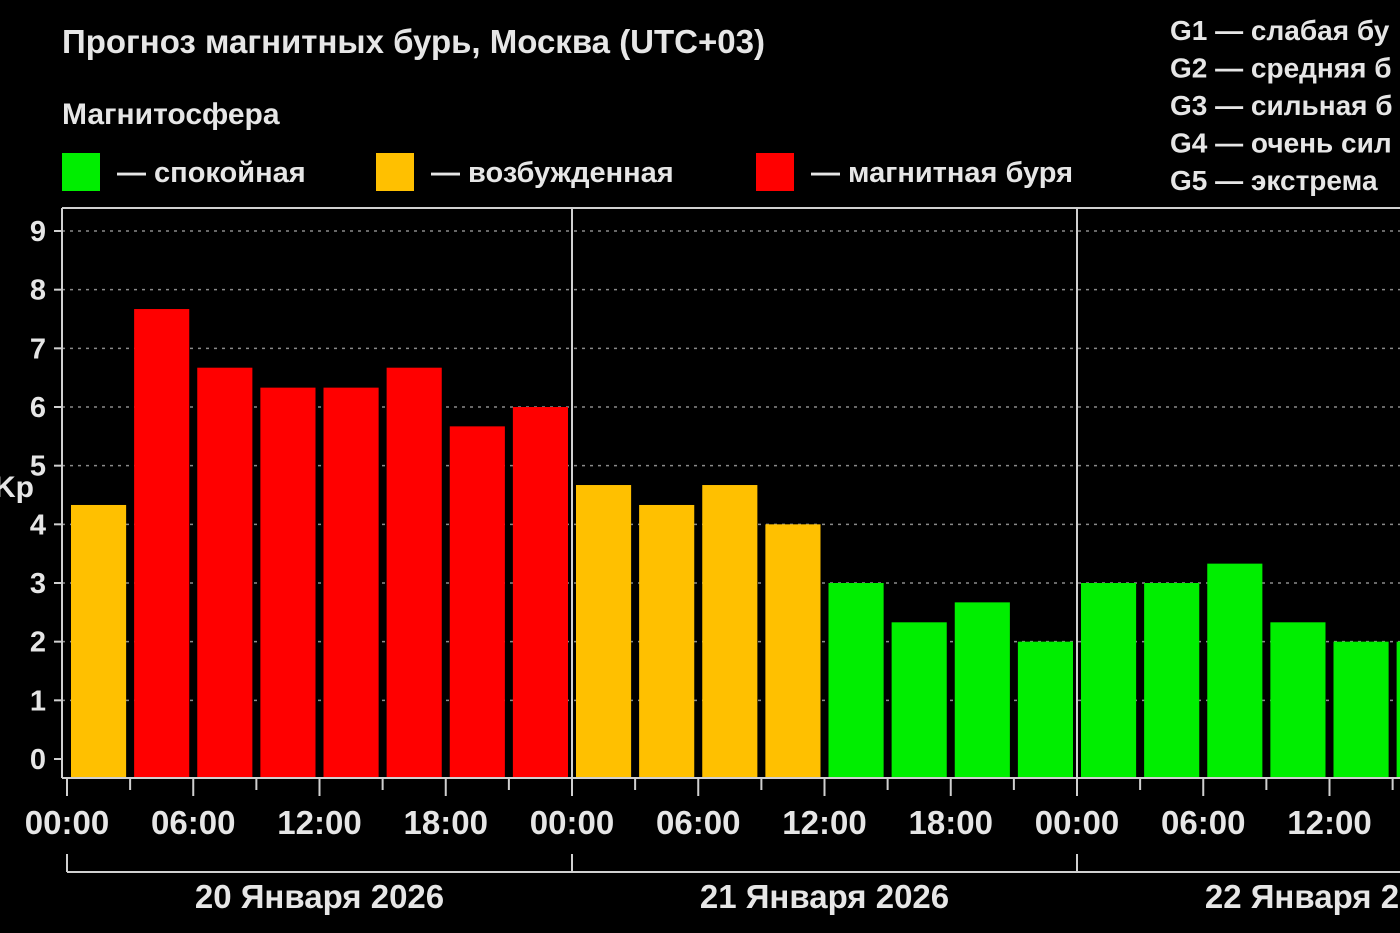 The height and width of the screenshot is (933, 1400). I want to click on g-scale-item-1: G2 — средняя б, so click(1281, 68).